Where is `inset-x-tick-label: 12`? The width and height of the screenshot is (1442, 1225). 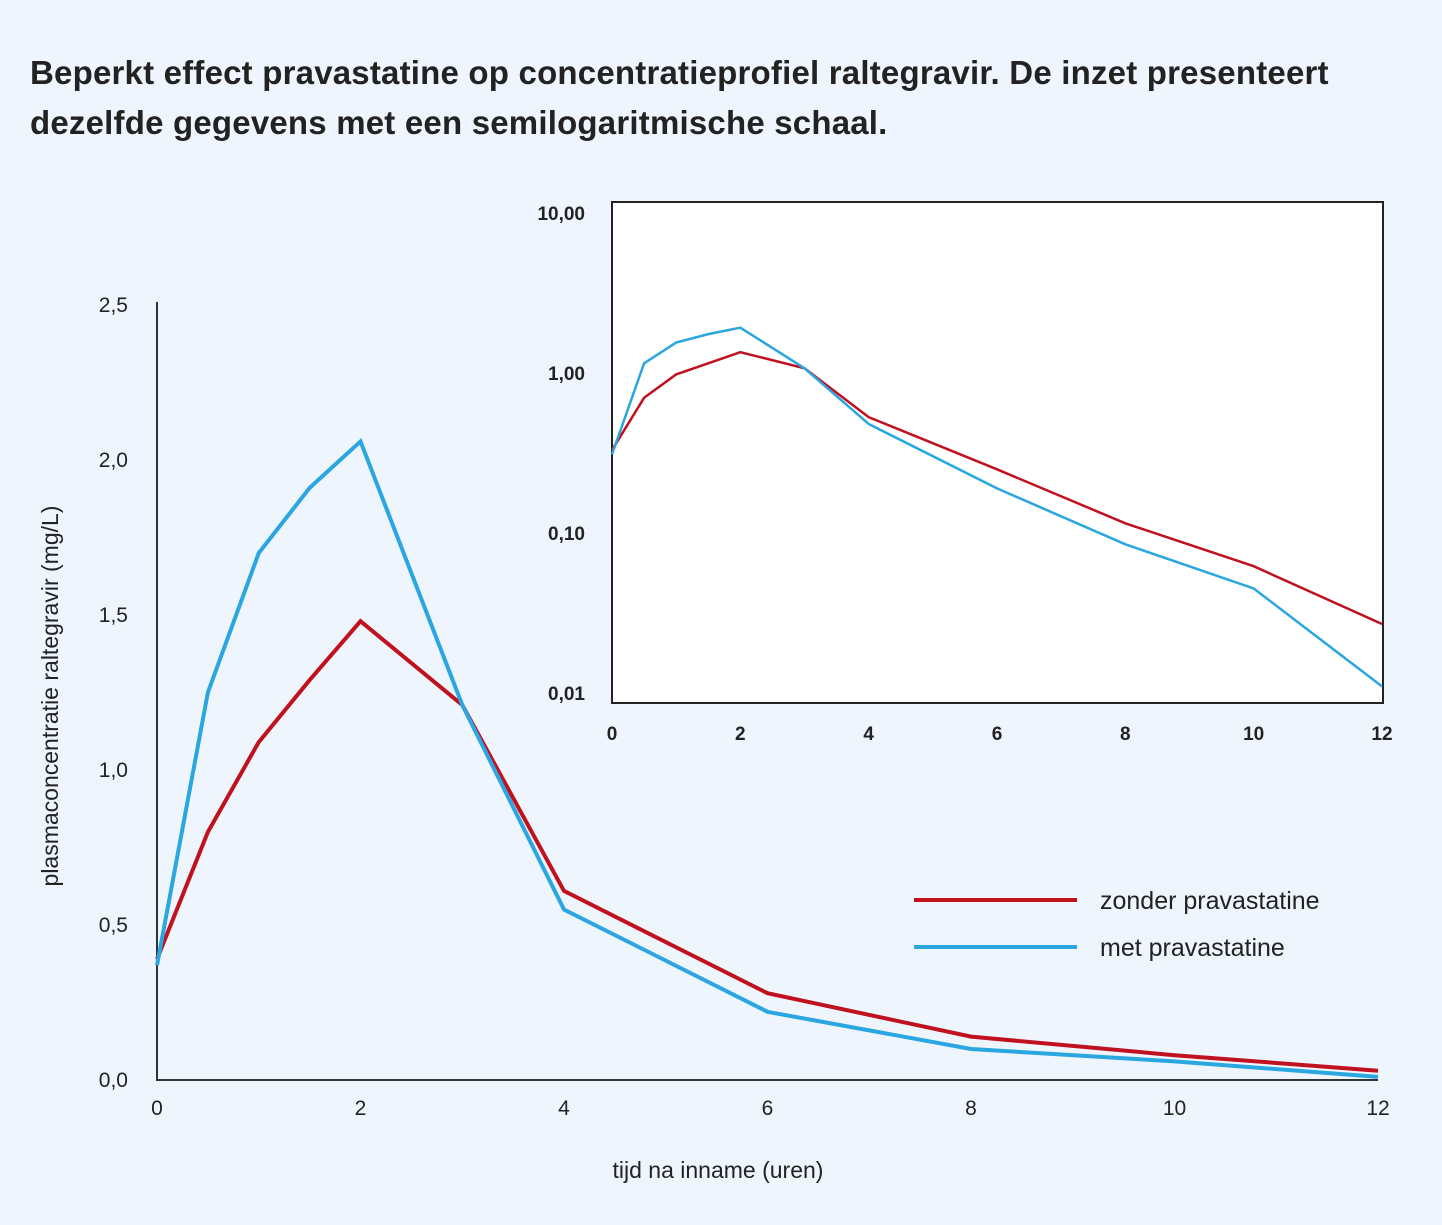
inset-x-tick-label: 12 is located at coordinates (1381, 734).